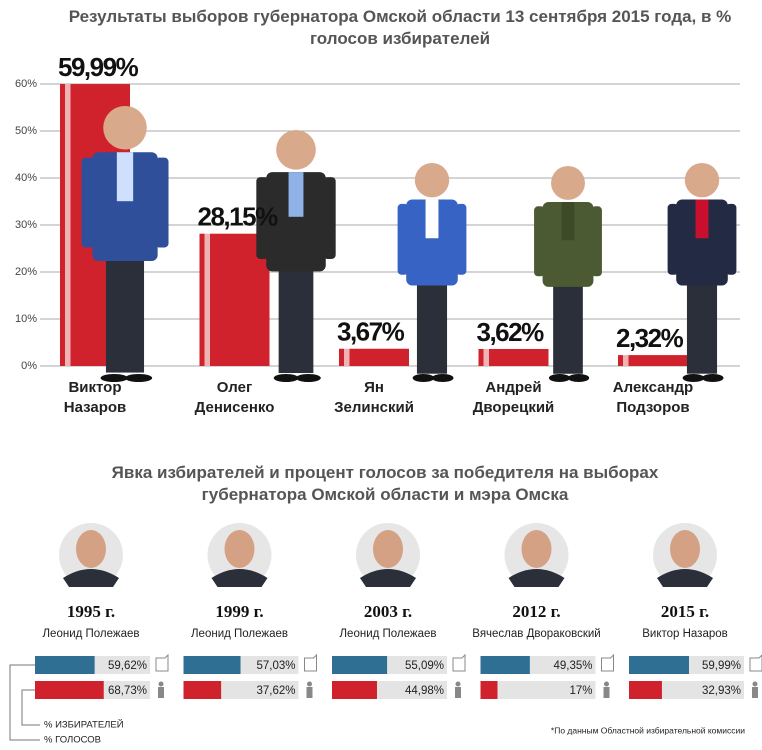 The width and height of the screenshot is (762, 750). Describe the element at coordinates (72, 740) in the screenshot. I see `legend-label: % ГОЛОСОВ` at that location.